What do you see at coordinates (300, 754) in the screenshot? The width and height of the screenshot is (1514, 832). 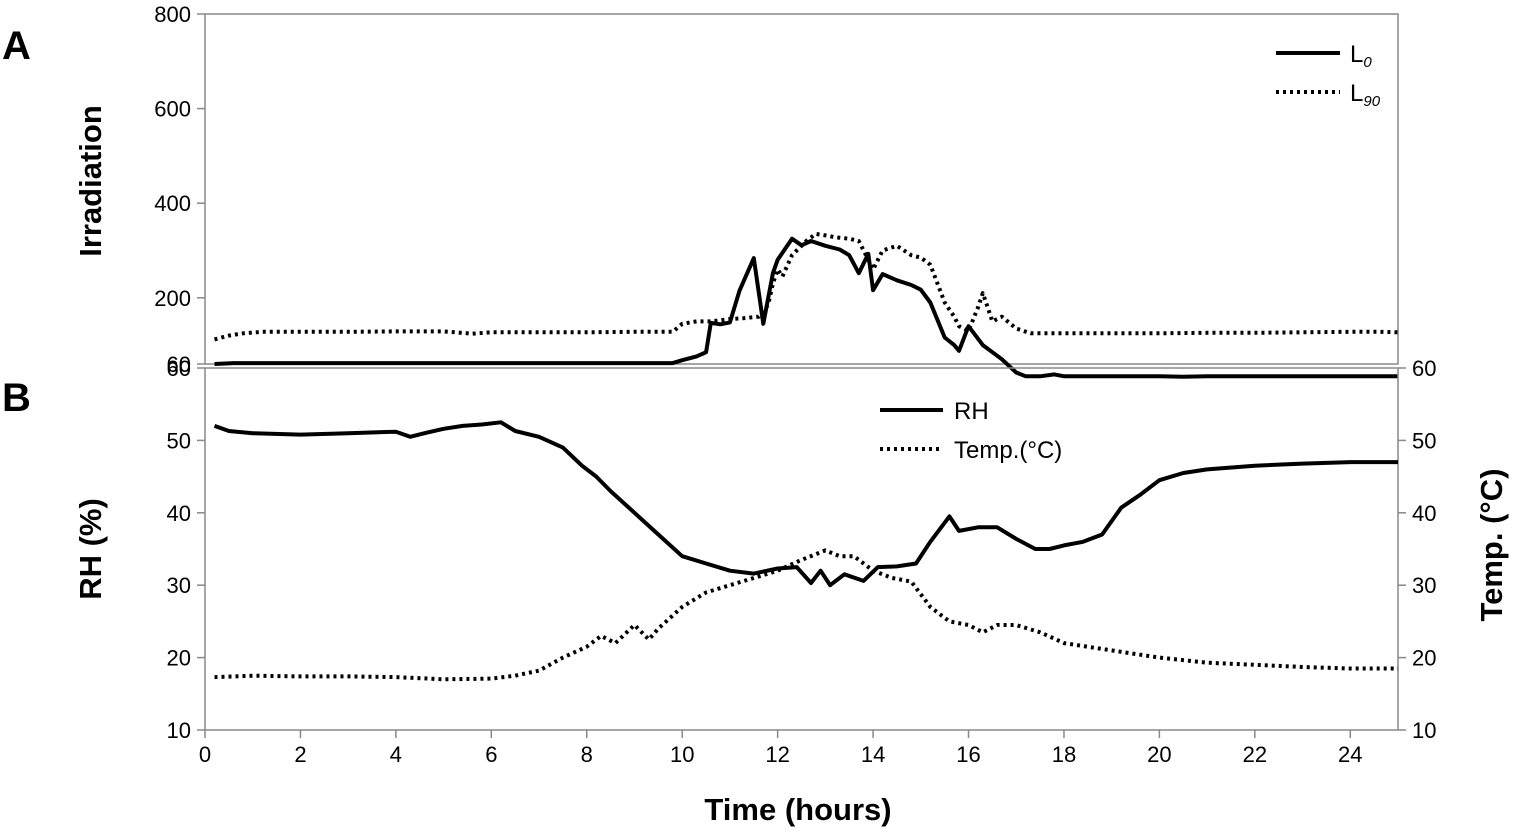 I see `x-tick-label-1: 2` at bounding box center [300, 754].